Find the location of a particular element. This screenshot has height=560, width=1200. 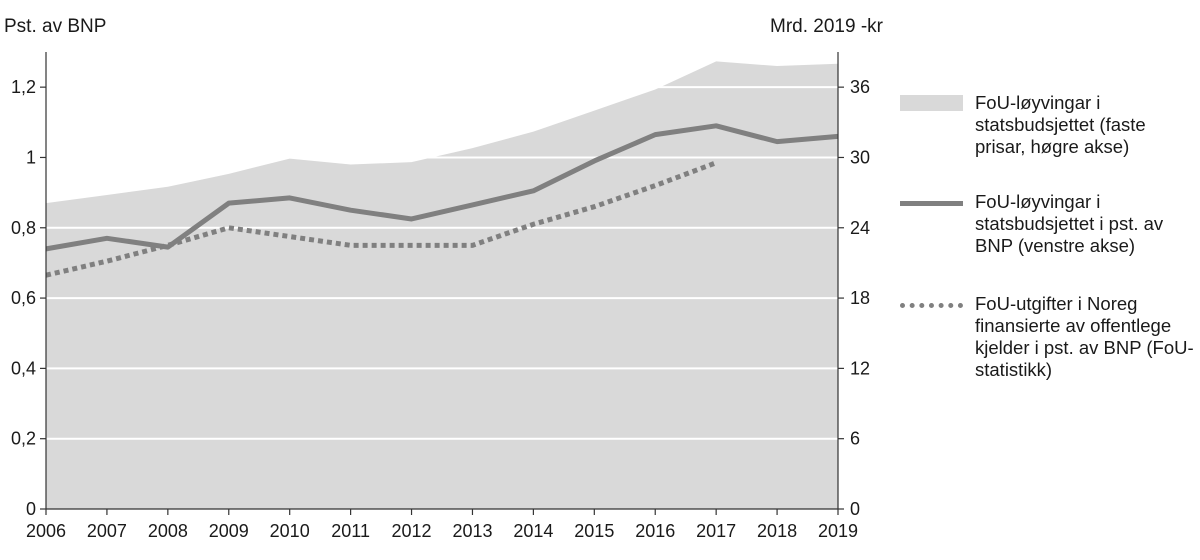

x-tick-label: 2009 is located at coordinates (229, 531).